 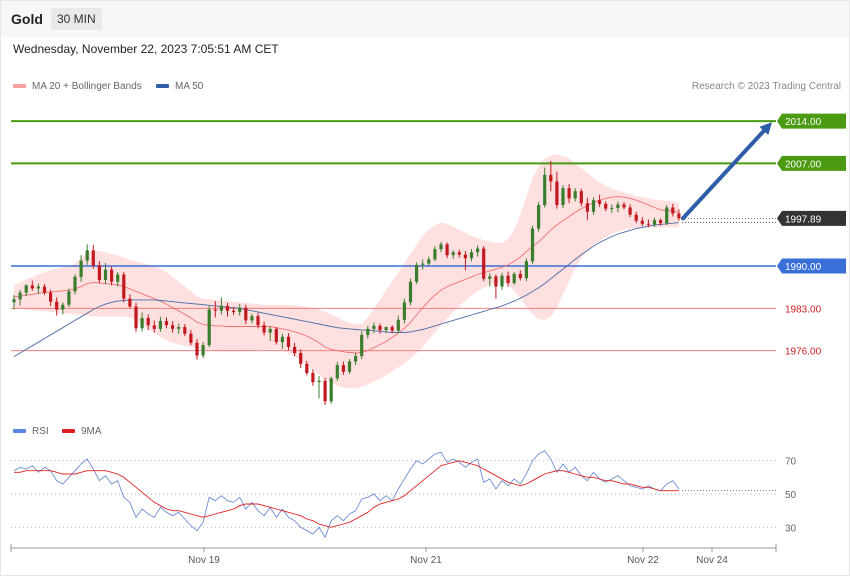 What do you see at coordinates (179, 86) in the screenshot?
I see `legend-ma50: MA 50` at bounding box center [179, 86].